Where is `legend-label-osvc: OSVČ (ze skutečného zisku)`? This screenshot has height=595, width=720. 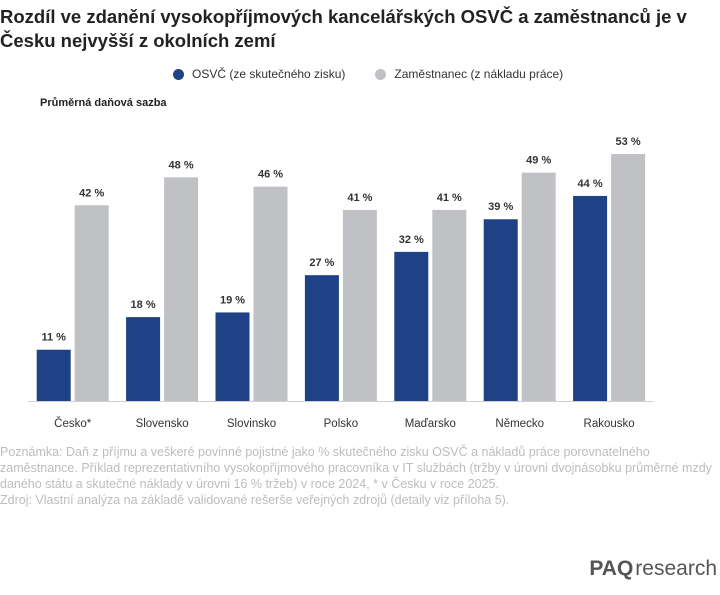
legend-label-osvc: OSVČ (ze skutečného zisku) is located at coordinates (269, 74).